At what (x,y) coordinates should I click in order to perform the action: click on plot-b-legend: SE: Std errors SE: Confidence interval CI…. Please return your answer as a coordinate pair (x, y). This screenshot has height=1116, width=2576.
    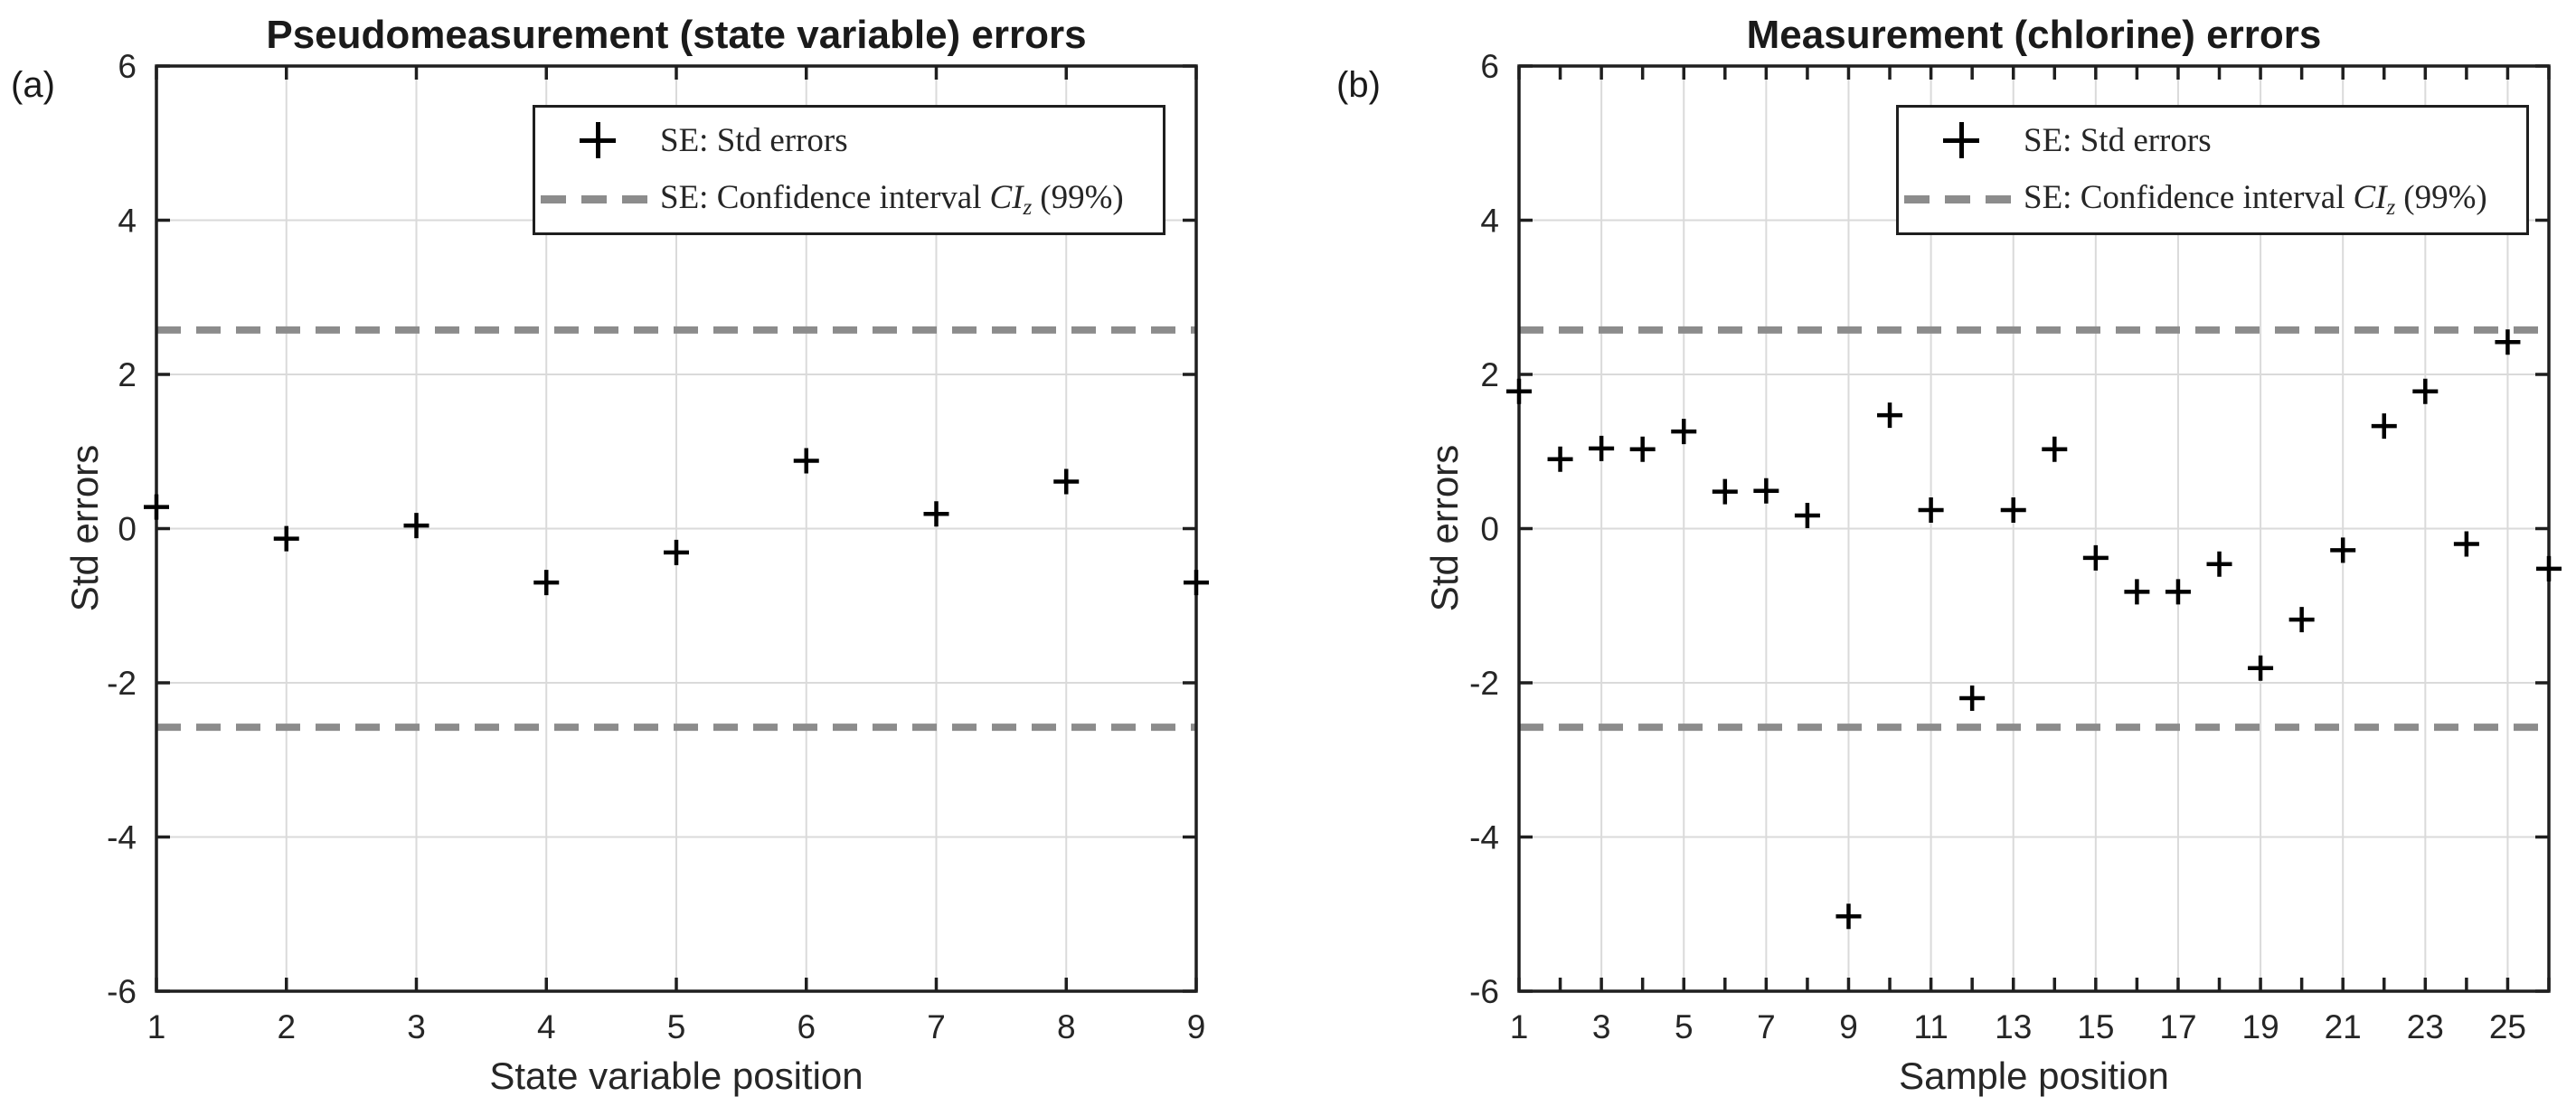
    Looking at the image, I should click on (2212, 170).